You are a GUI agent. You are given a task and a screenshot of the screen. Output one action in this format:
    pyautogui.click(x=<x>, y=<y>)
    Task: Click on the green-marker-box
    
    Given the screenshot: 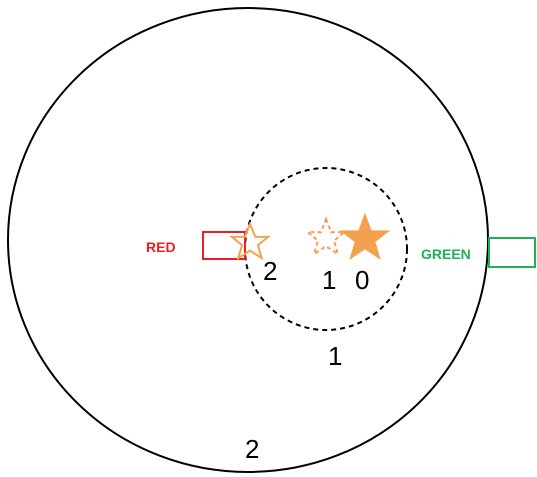 What is the action you would take?
    pyautogui.click(x=512, y=252)
    